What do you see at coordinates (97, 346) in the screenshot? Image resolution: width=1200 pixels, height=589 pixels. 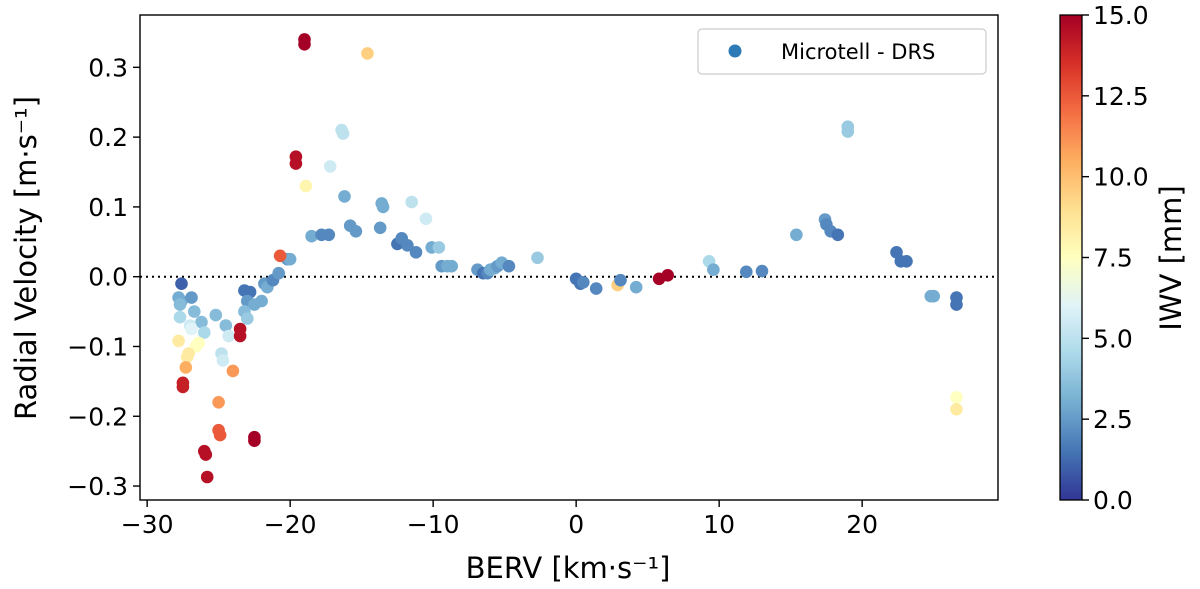 I see `y-tick-label: −0.1` at bounding box center [97, 346].